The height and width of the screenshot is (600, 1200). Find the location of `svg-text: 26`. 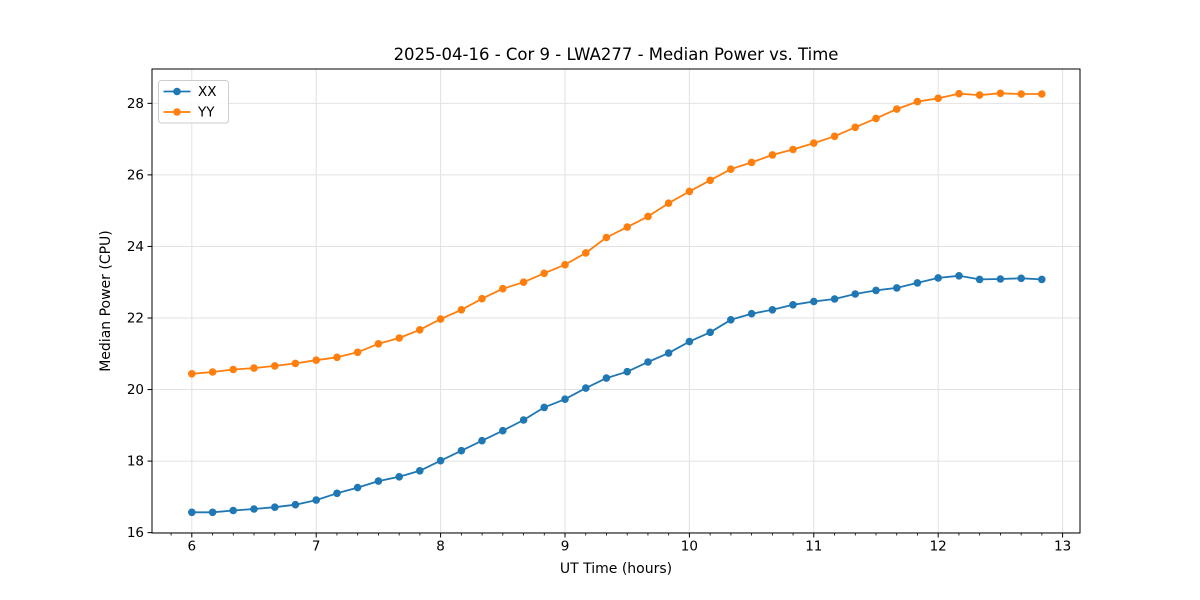

svg-text: 26 is located at coordinates (135, 175).